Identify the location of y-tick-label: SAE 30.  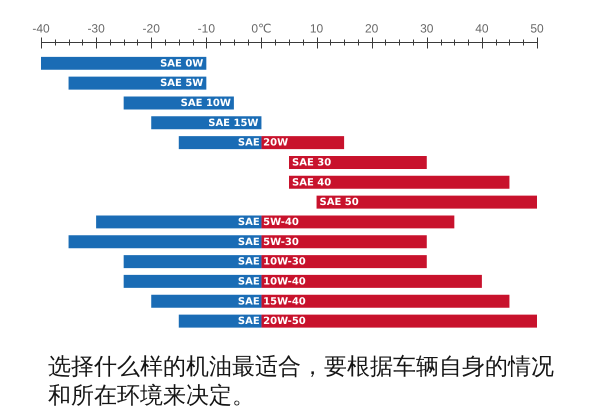
(312, 163).